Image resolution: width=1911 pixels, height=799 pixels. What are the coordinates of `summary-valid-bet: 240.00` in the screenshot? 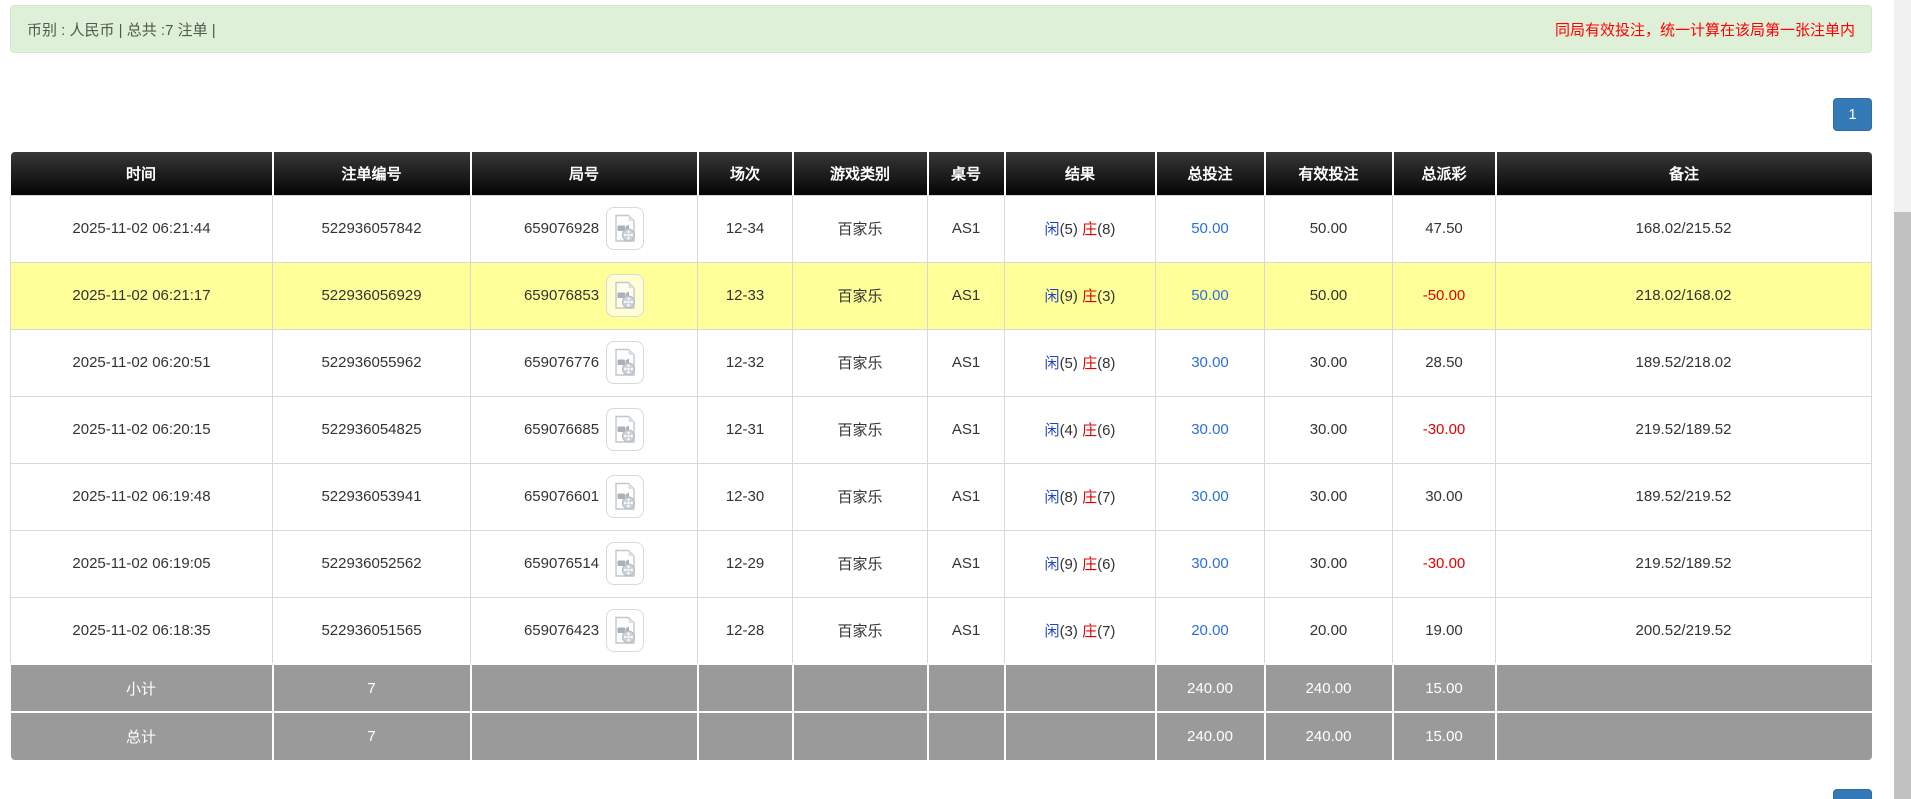 It's located at (1328, 687).